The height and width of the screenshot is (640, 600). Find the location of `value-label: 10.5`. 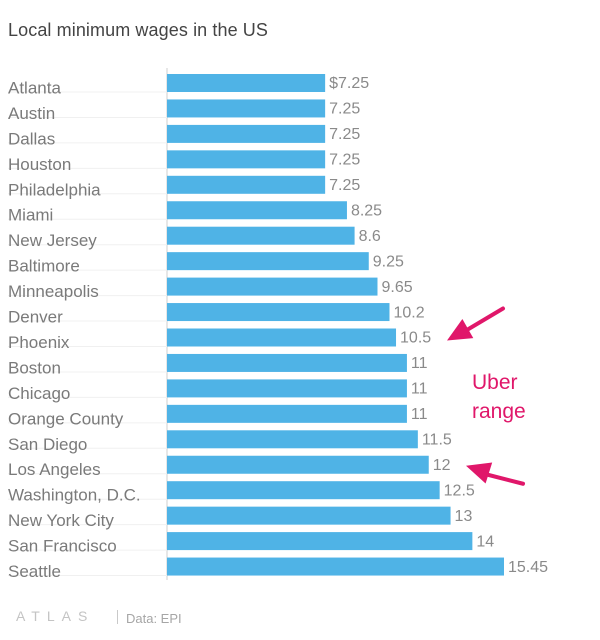

value-label: 10.5 is located at coordinates (415, 338).